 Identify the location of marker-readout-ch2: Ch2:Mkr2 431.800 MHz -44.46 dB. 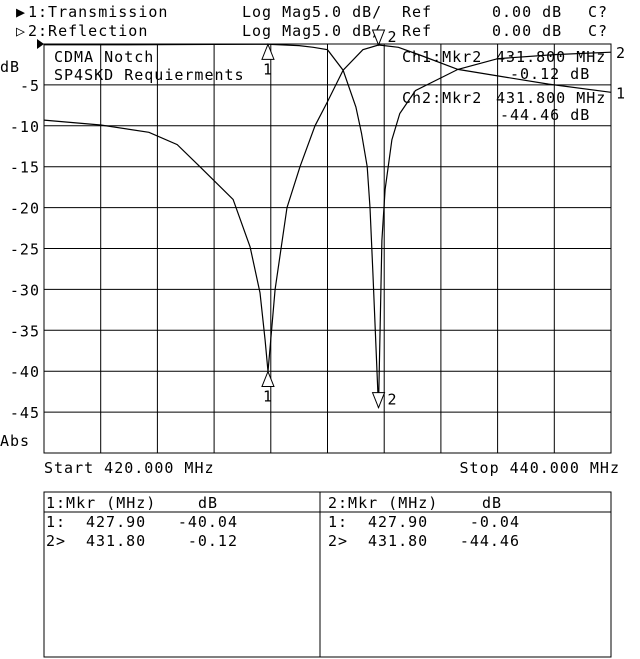
(504, 106).